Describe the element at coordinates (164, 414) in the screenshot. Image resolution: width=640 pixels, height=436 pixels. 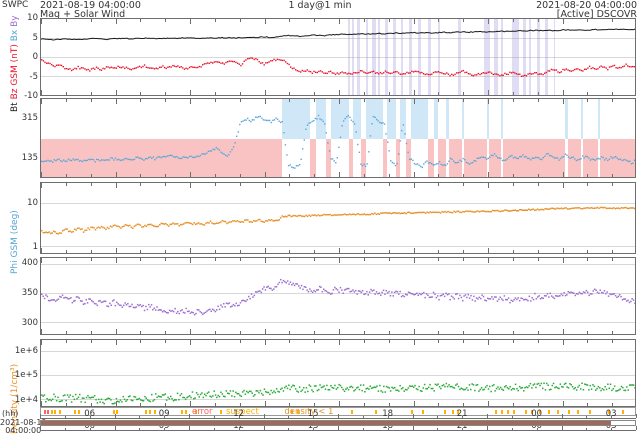
I see `time-axis-tick-label: 09` at that location.